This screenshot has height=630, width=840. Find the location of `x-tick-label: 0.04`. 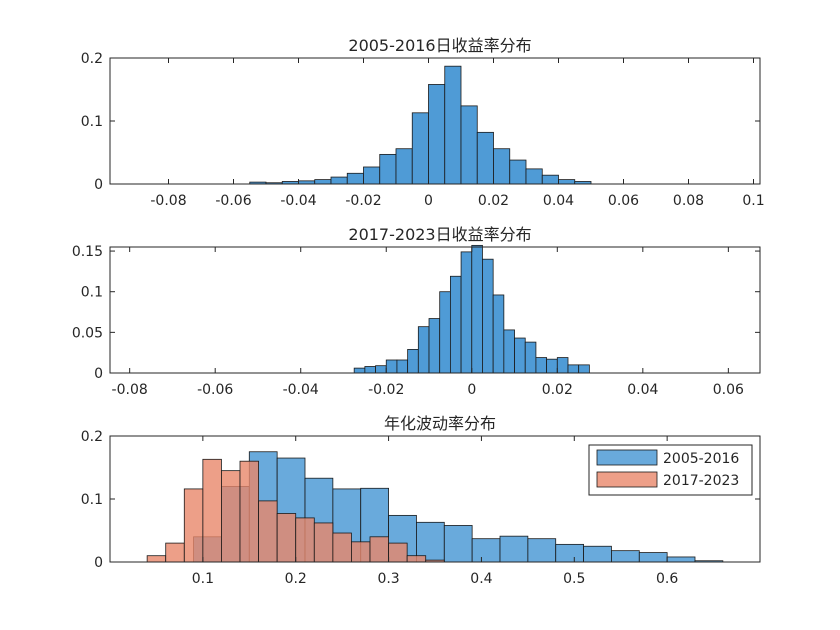

x-tick-label: 0.04 is located at coordinates (558, 201).